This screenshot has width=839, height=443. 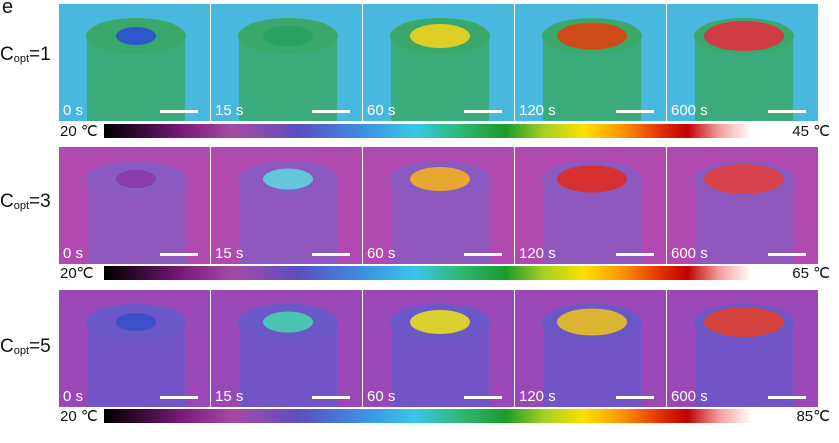 I want to click on row-label-copt-1: Copt=1, so click(x=25, y=55).